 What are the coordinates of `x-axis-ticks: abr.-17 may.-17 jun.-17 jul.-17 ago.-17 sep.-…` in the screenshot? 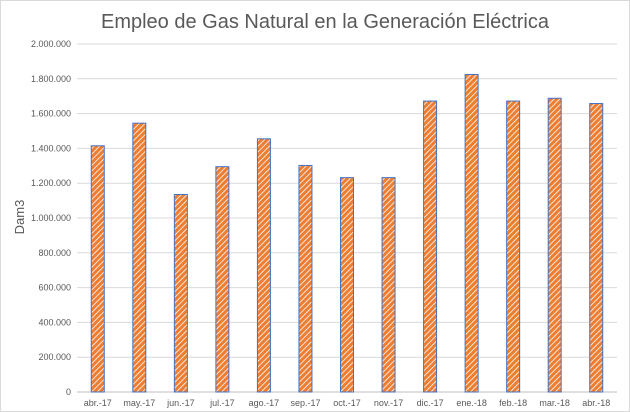 It's located at (347, 403).